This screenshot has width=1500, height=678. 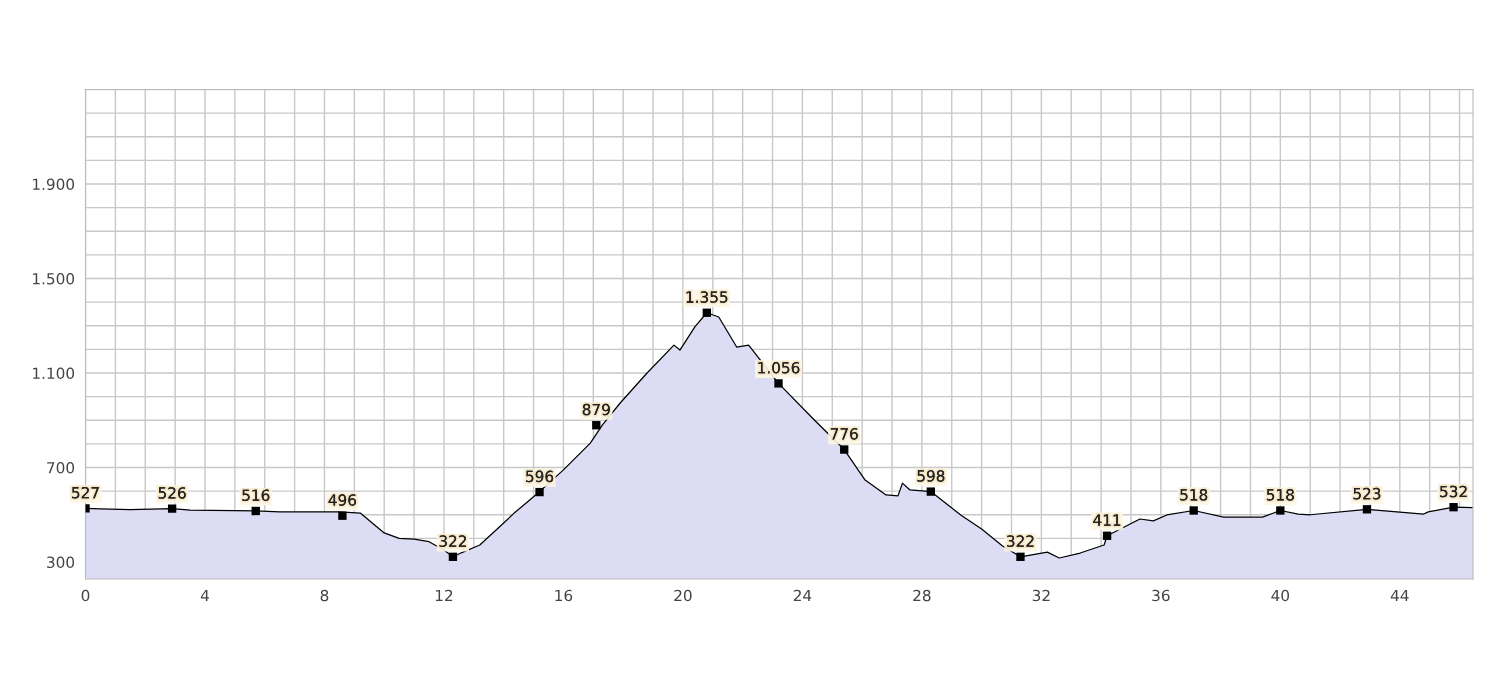 I want to click on x-tick-label: 24, so click(x=802, y=595).